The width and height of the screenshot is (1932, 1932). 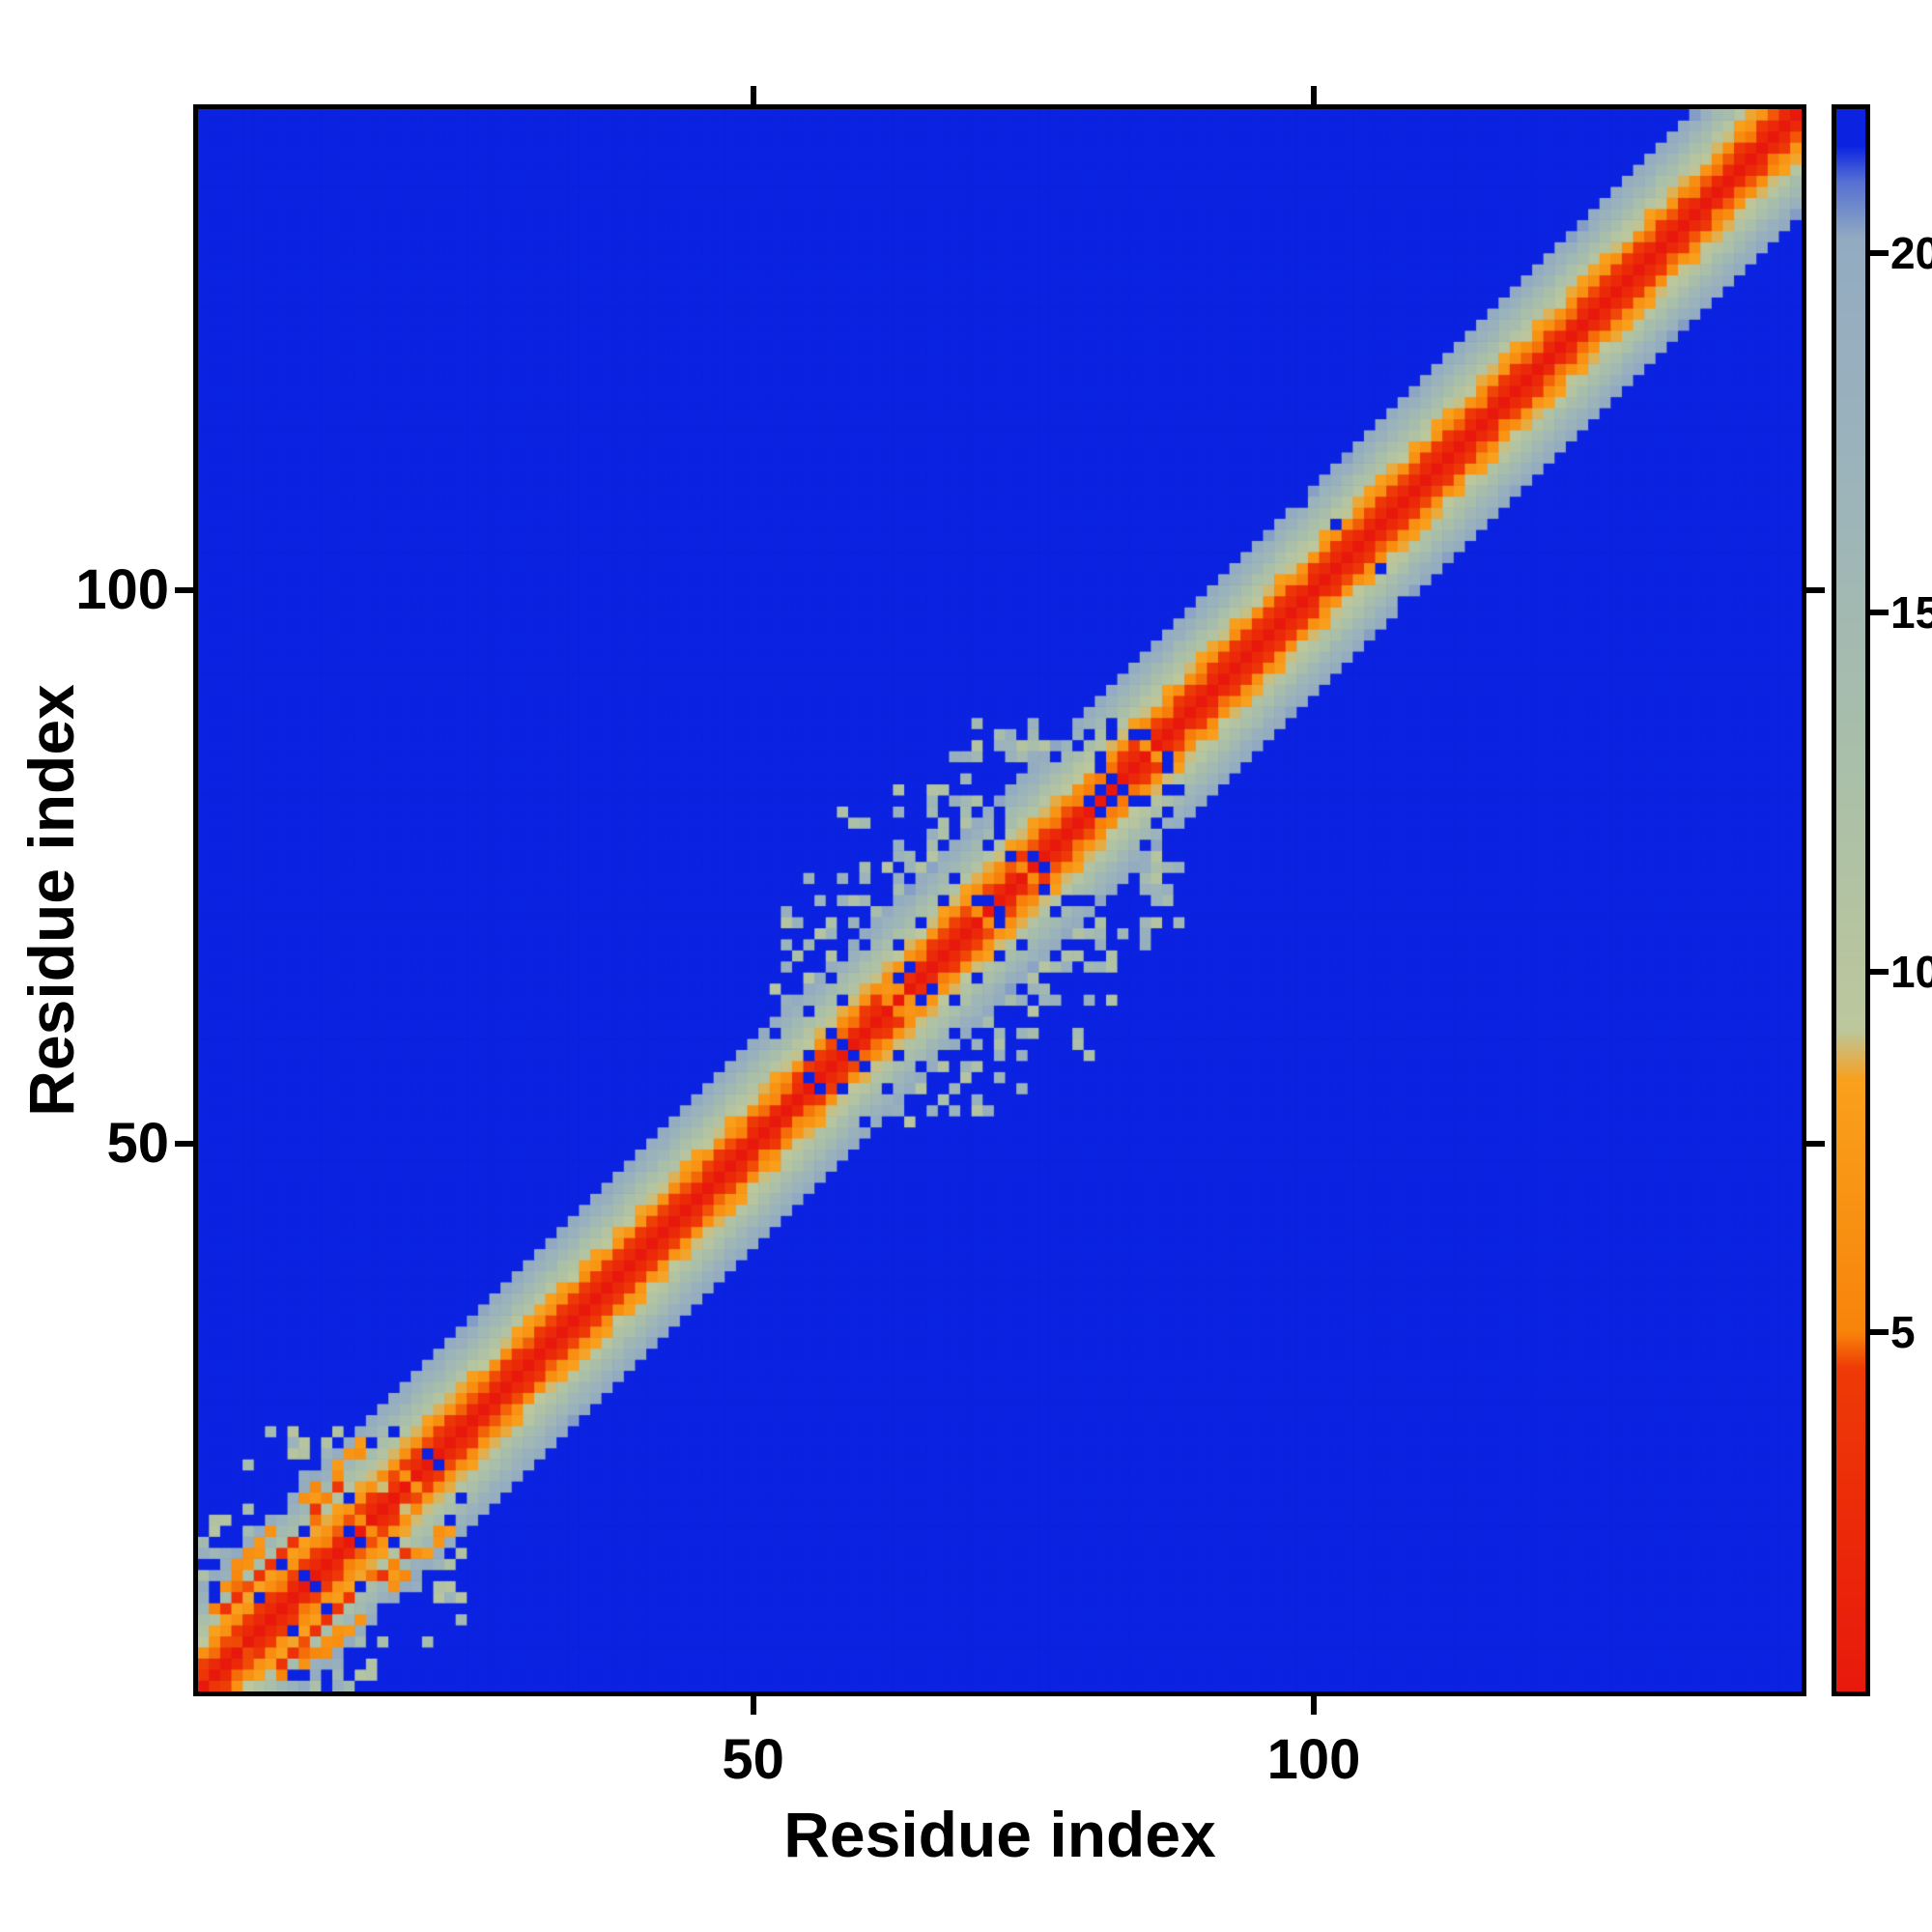 What do you see at coordinates (1313, 1759) in the screenshot?
I see `x-axis-tick-label-100: 100` at bounding box center [1313, 1759].